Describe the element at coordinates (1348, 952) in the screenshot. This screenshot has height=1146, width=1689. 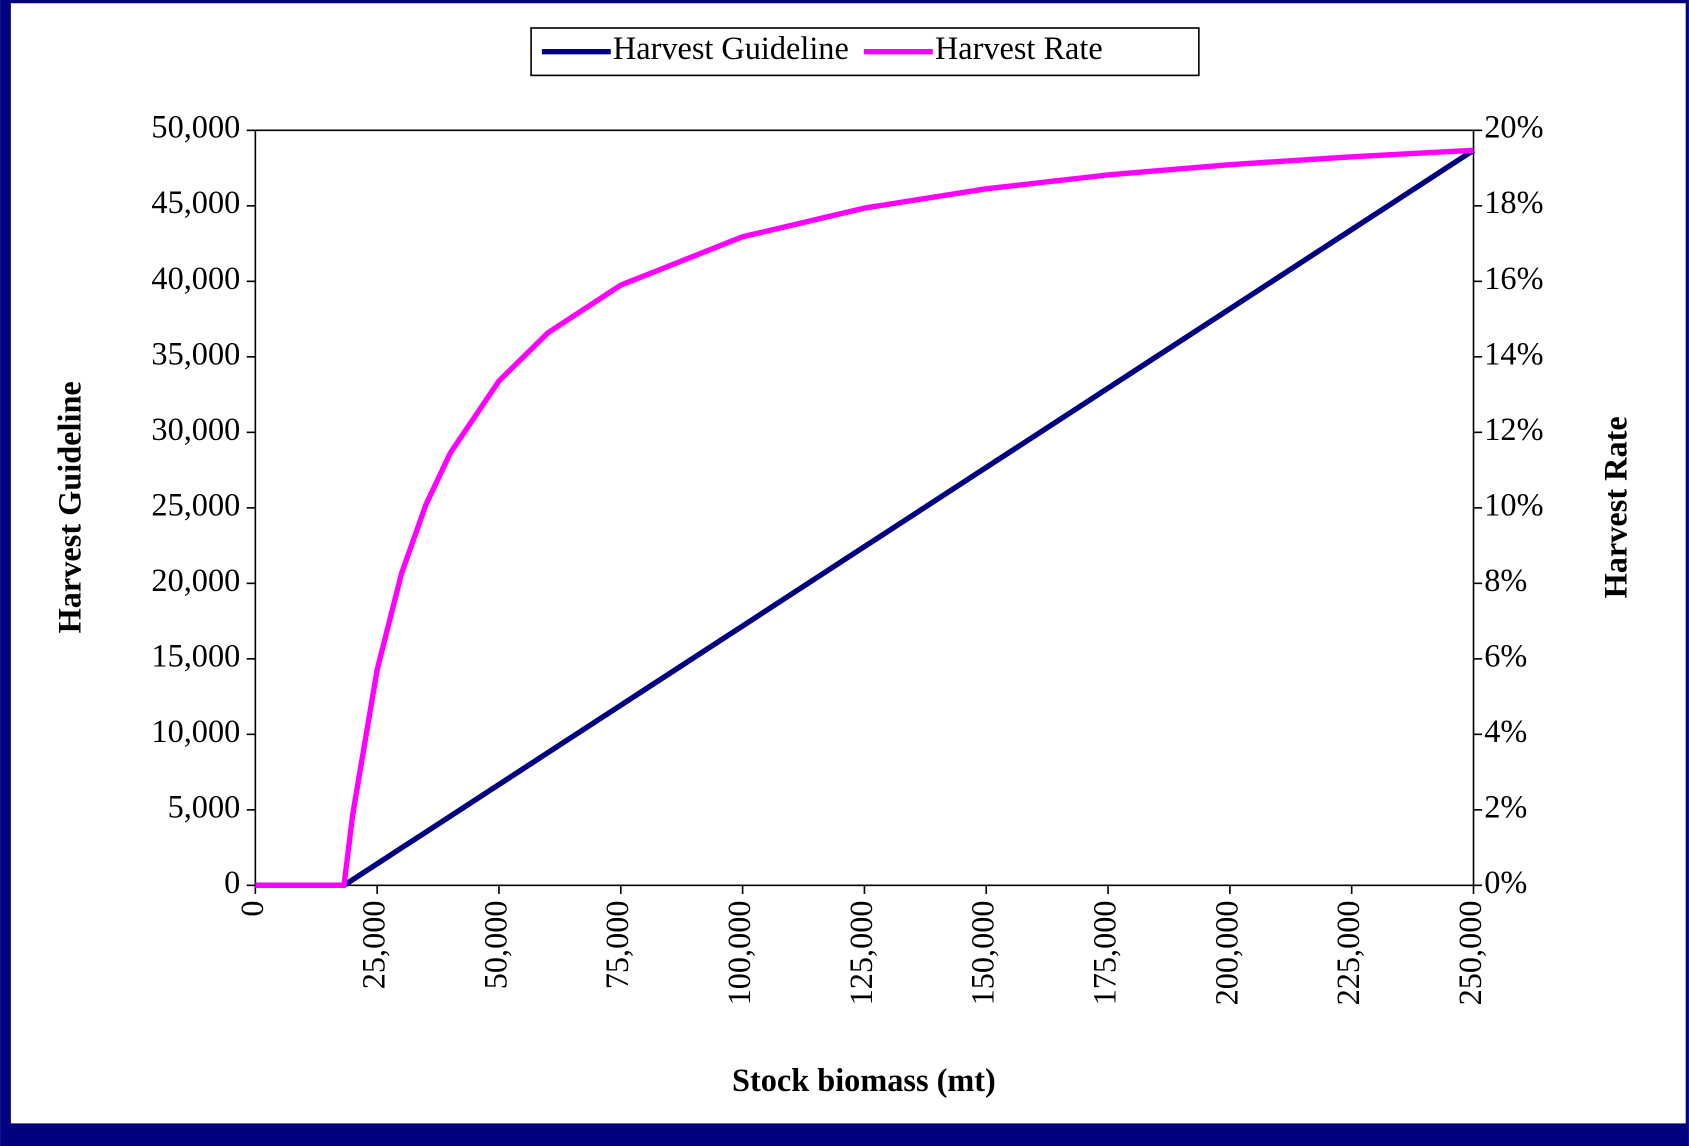
I see `x-tick-label: 225,000` at that location.